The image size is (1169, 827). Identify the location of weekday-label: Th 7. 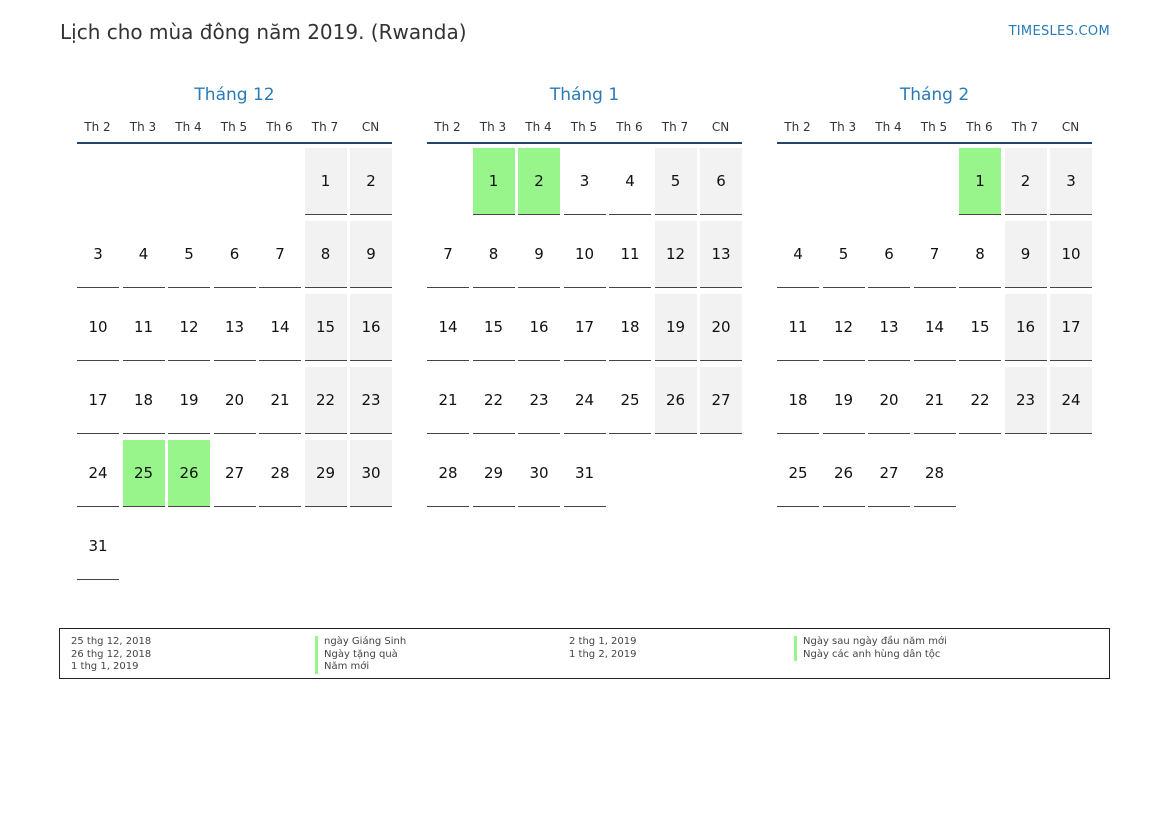
(325, 127).